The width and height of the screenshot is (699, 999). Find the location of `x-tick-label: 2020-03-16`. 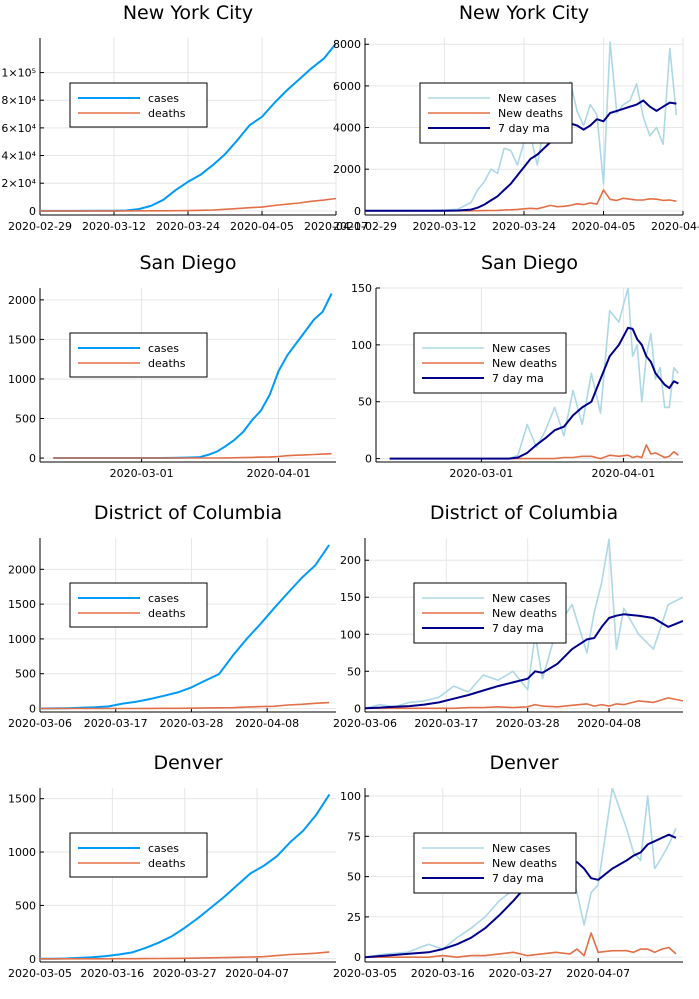

x-tick-label: 2020-03-16 is located at coordinates (112, 973).